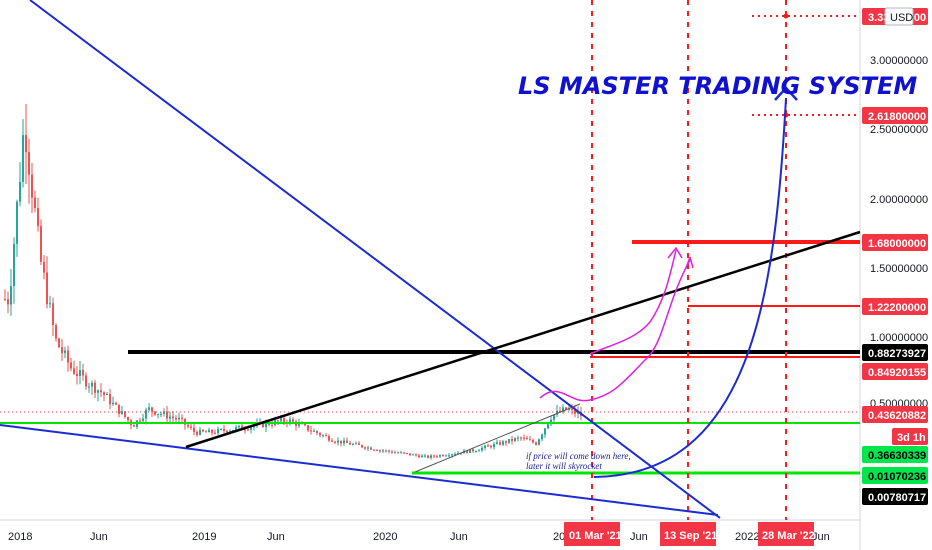 Image resolution: width=932 pixels, height=550 pixels. Describe the element at coordinates (593, 534) in the screenshot. I see `date-marker-tag: 01 Mar '21` at that location.